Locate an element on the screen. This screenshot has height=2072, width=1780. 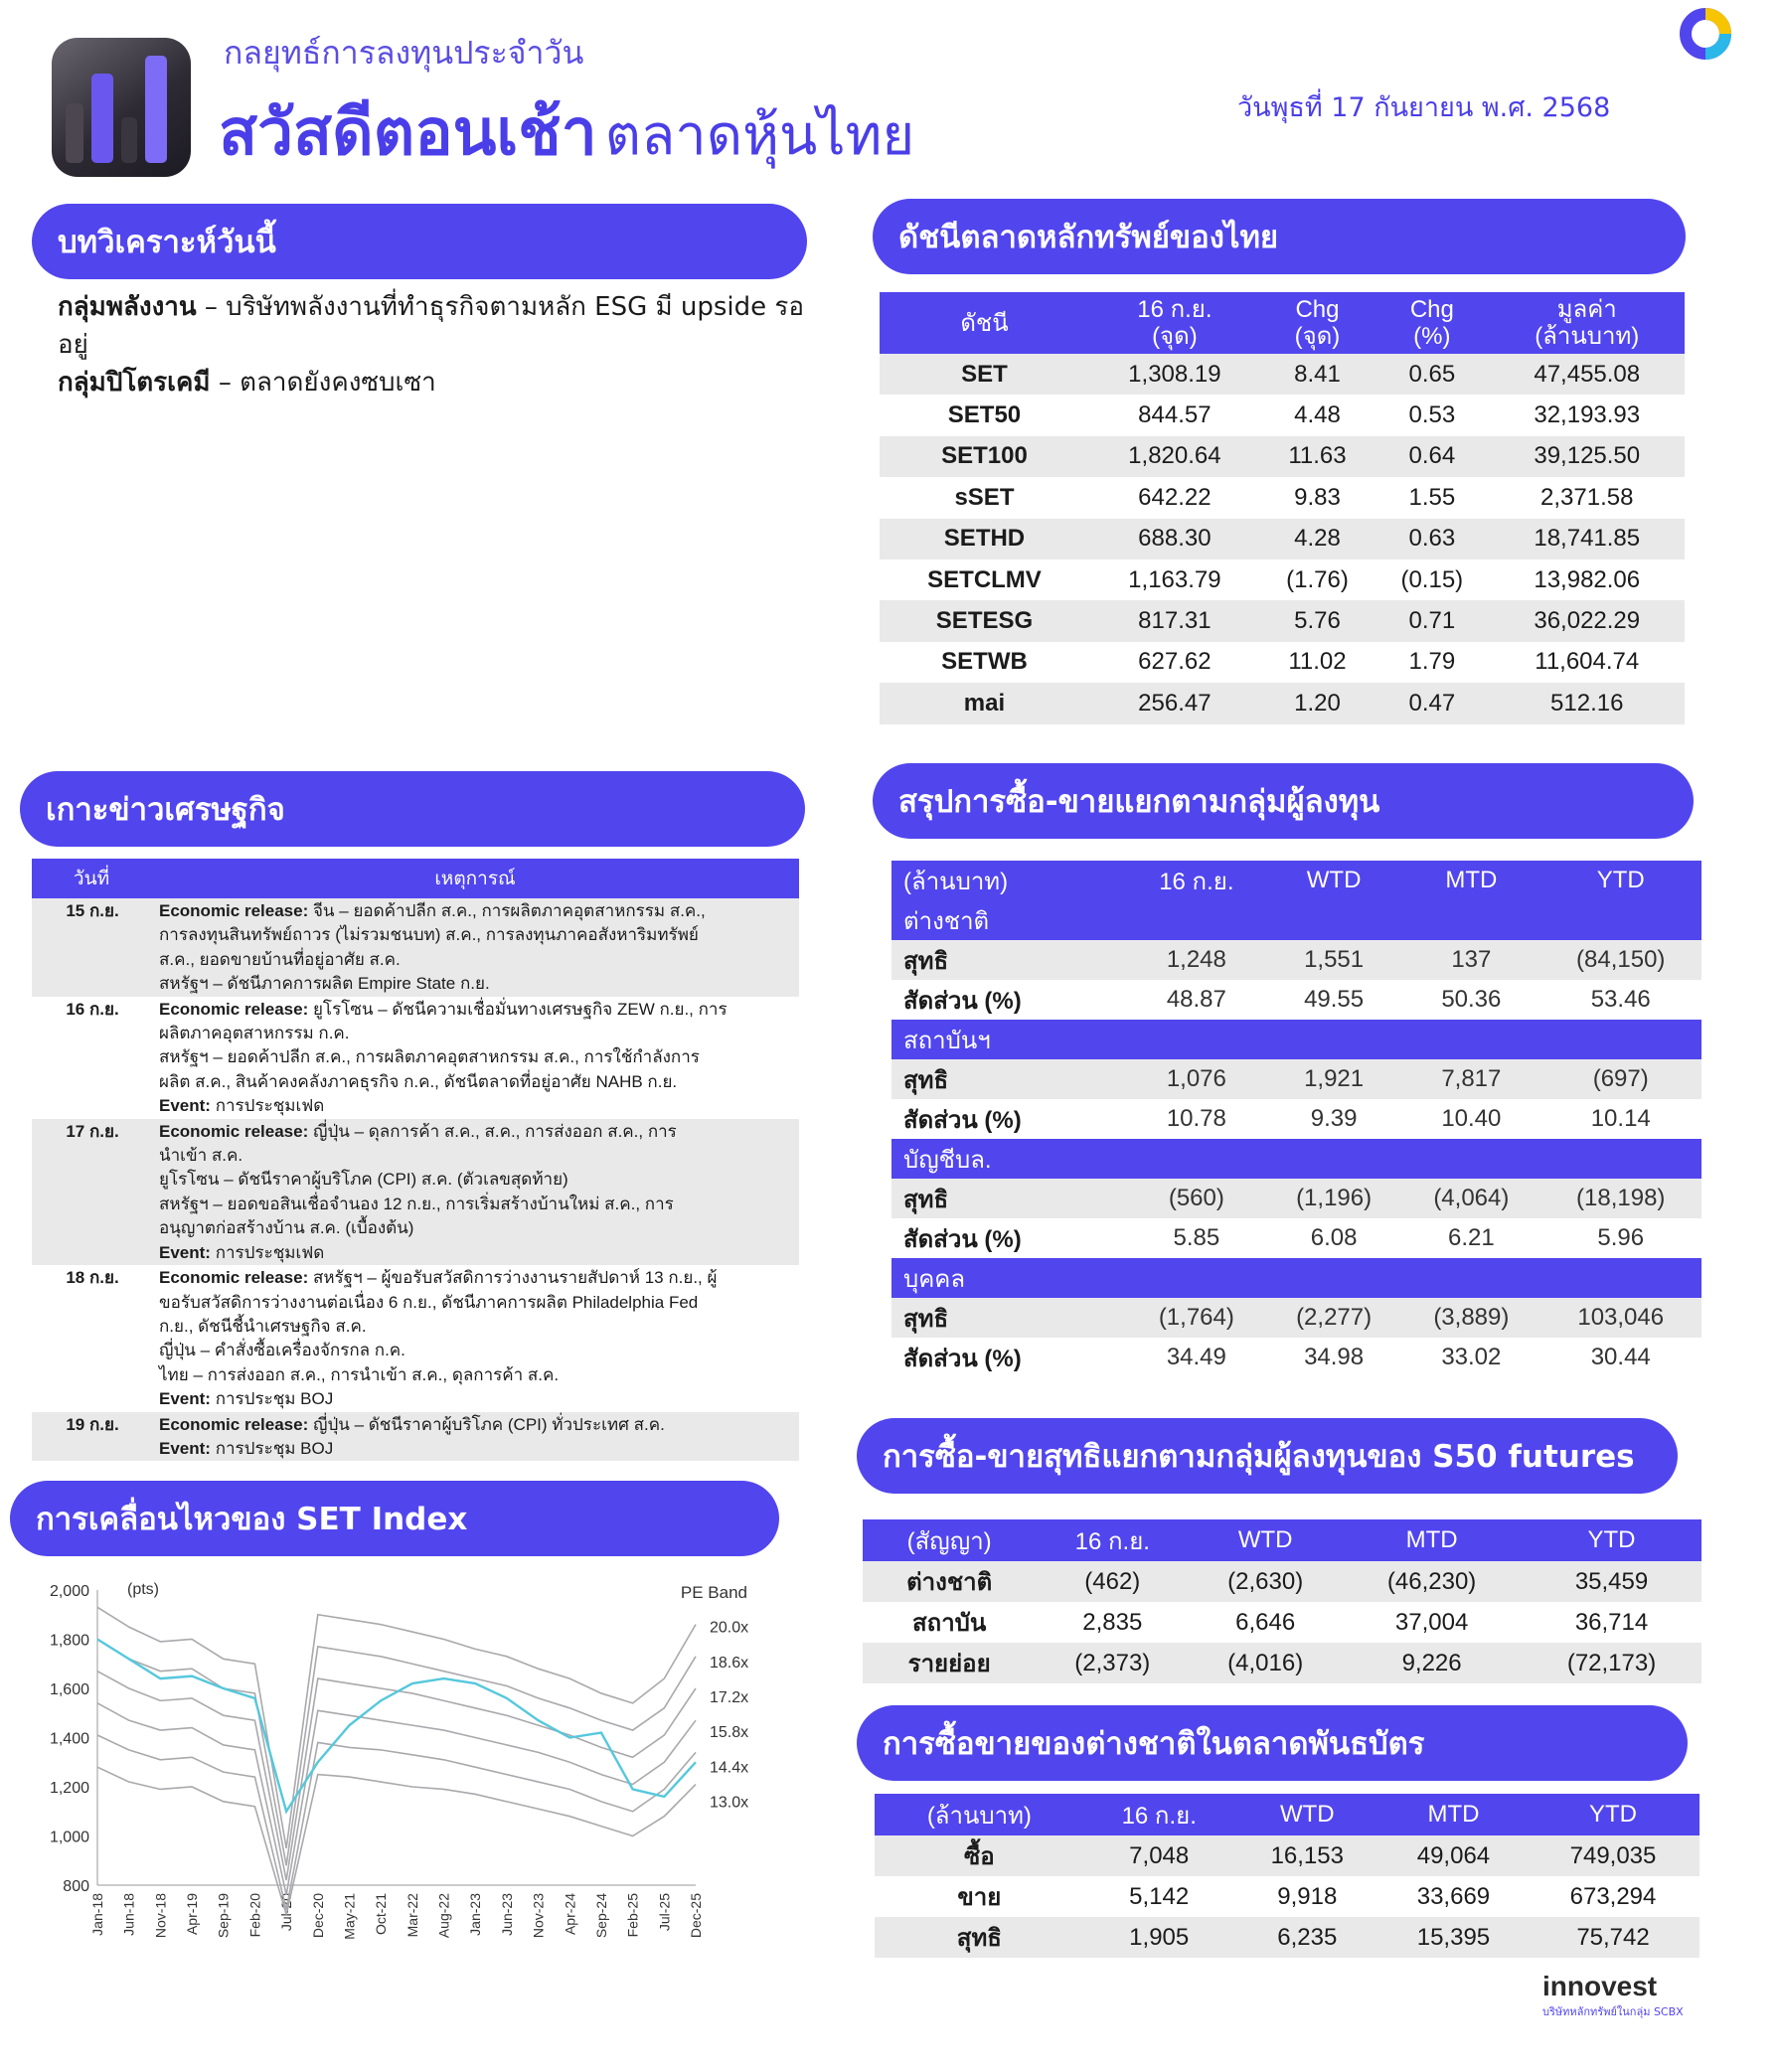
index-row: SET100 1,820.64 11.63 0.64 39,125.50 is located at coordinates (1282, 456).